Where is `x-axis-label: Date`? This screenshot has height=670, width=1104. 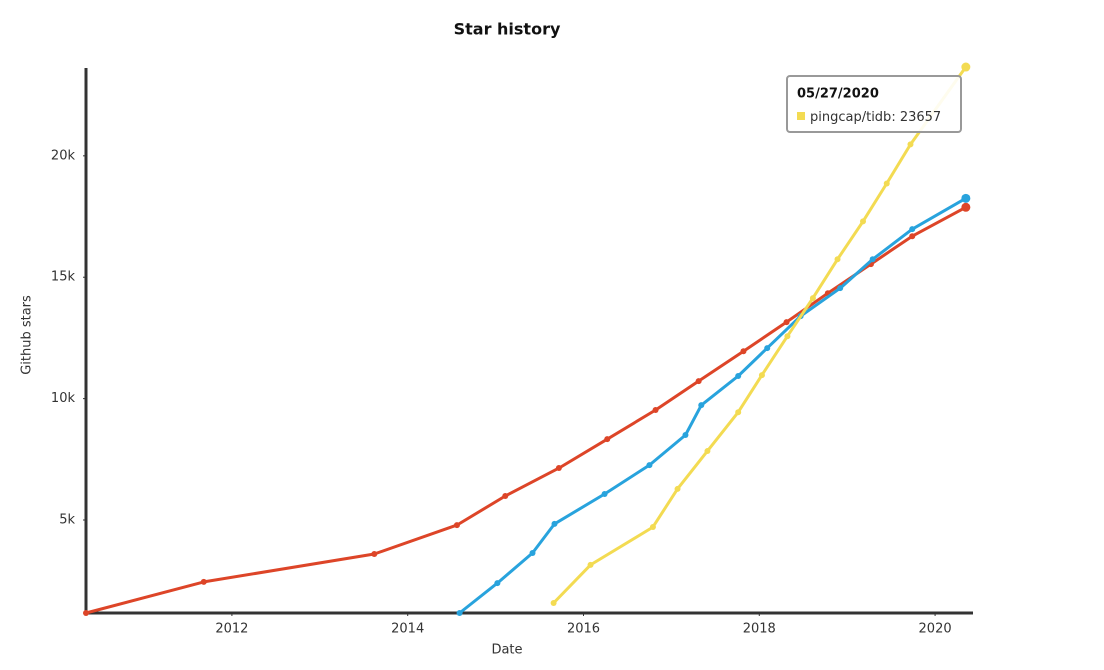
x-axis-label: Date is located at coordinates (506, 650).